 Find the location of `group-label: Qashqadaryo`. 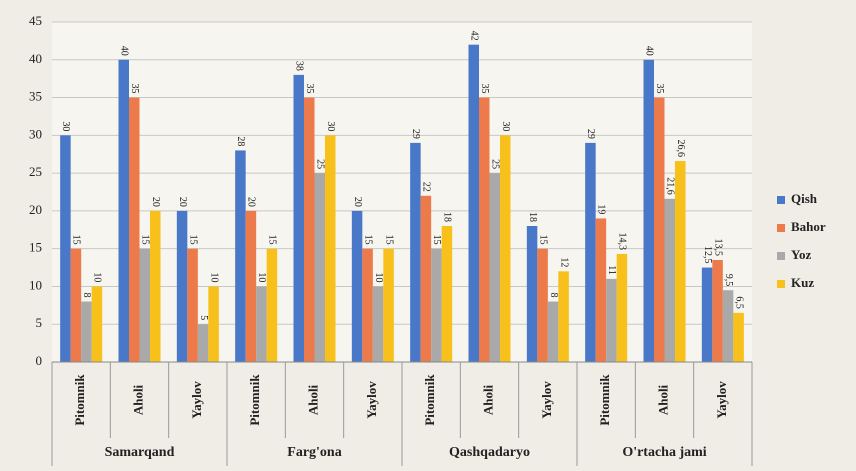

group-label: Qashqadaryo is located at coordinates (489, 452).